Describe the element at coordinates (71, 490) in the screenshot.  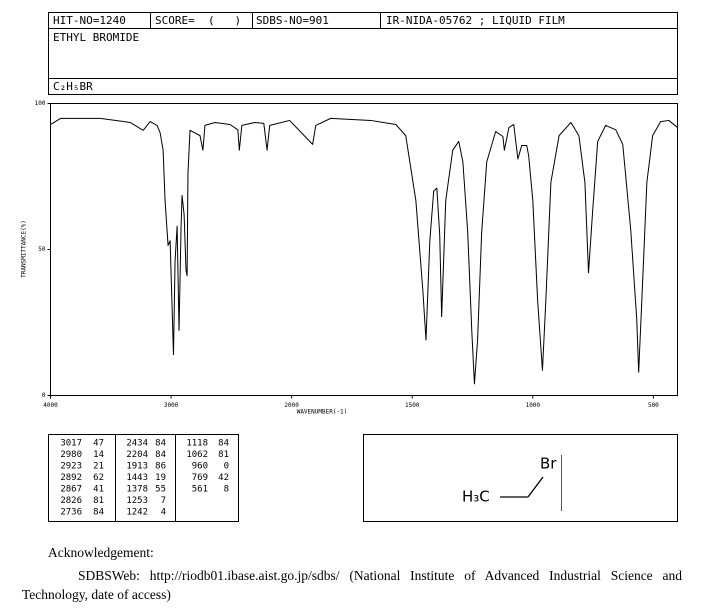
I see `peak-wavenumber: 2867` at that location.